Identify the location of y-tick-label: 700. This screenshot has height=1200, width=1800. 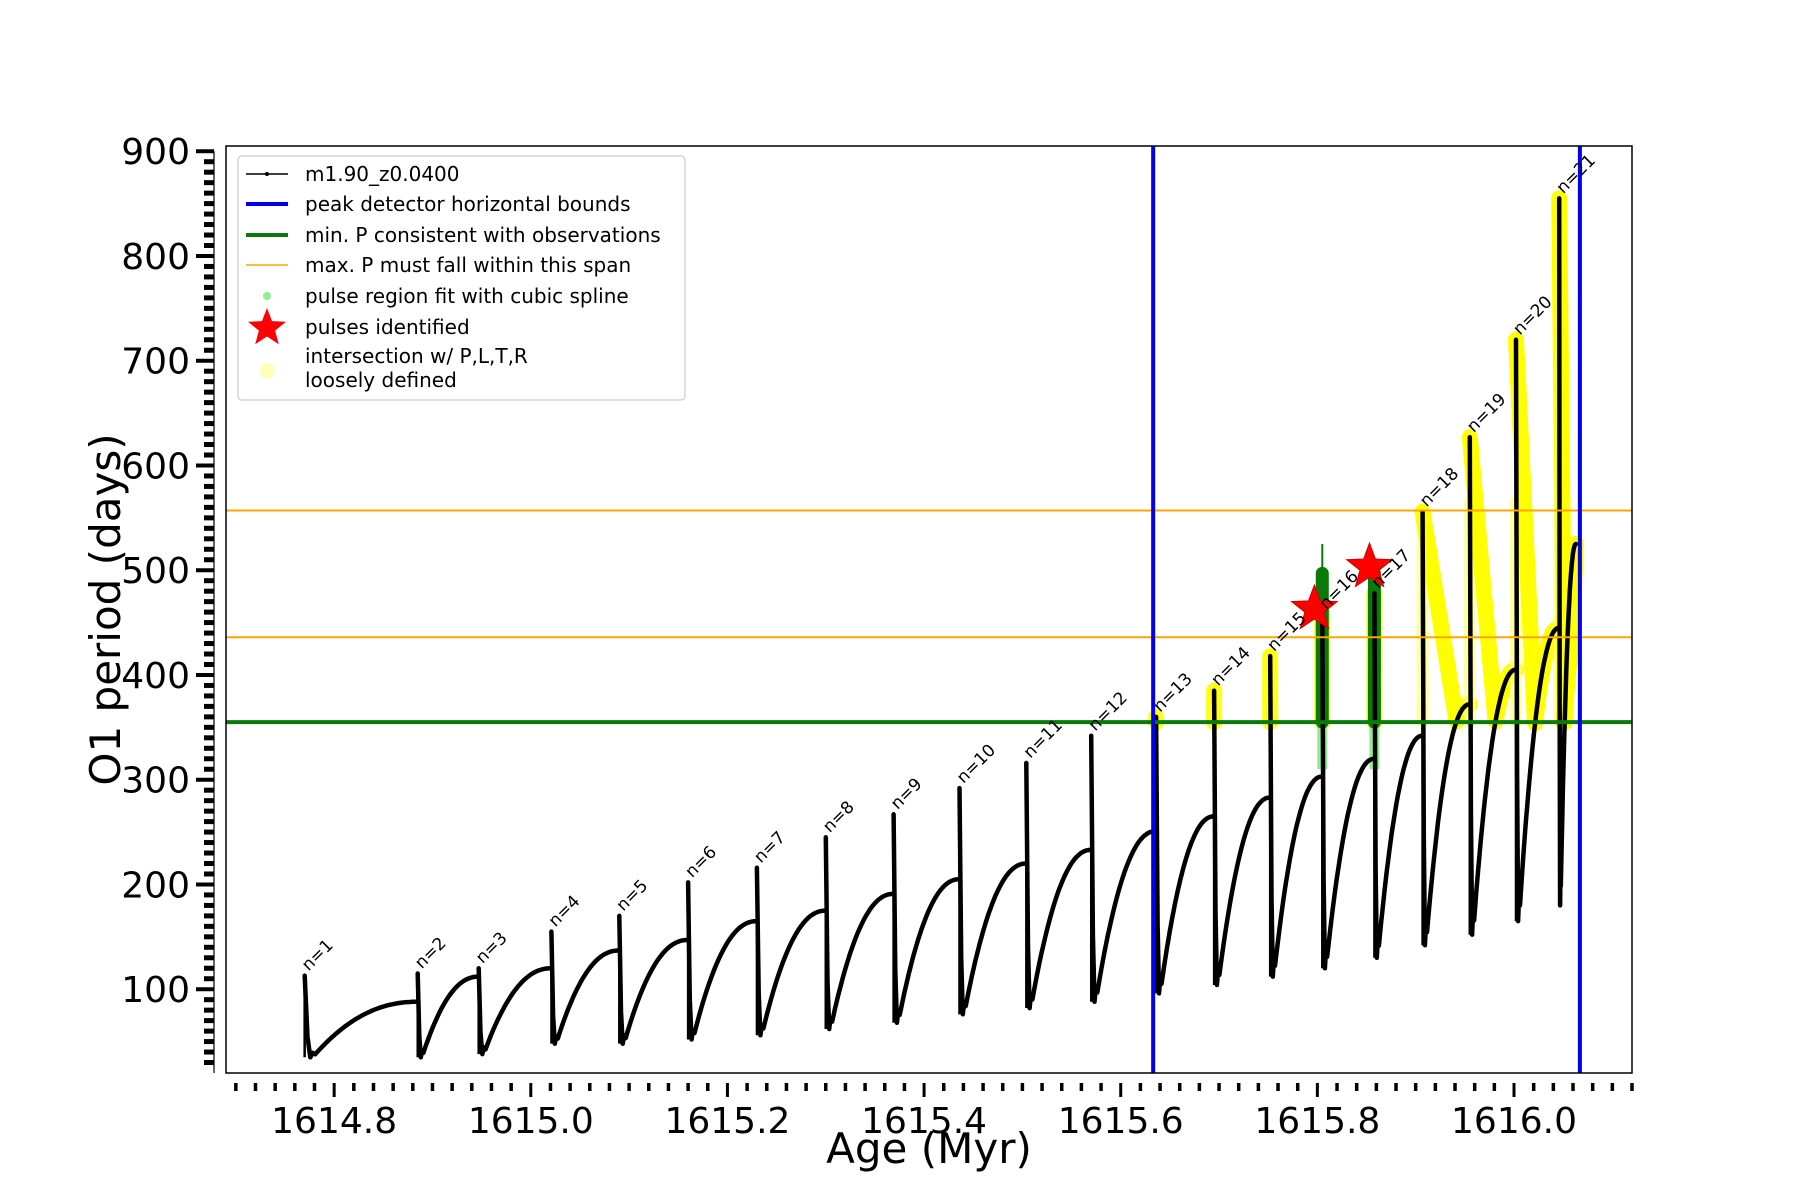
(155, 362).